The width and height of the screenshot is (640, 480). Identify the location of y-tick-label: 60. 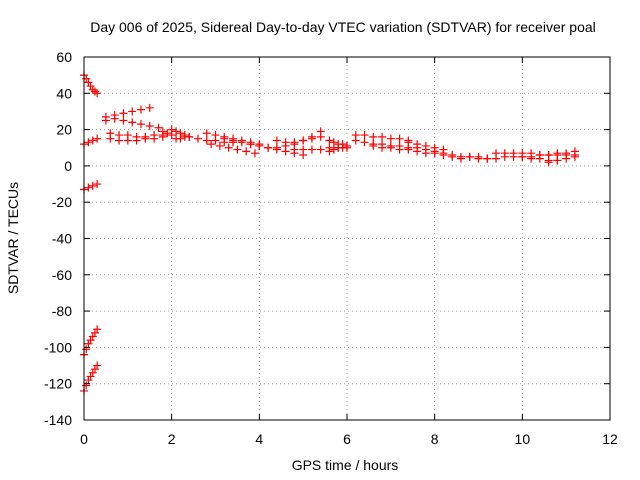
(64, 57).